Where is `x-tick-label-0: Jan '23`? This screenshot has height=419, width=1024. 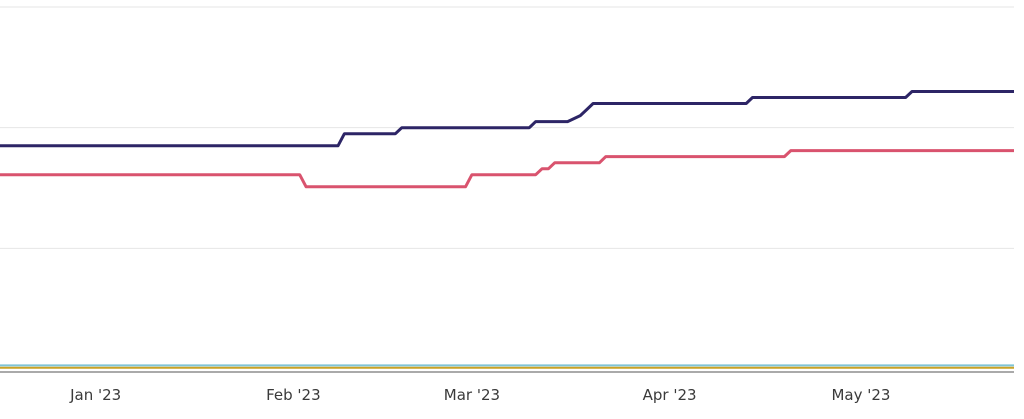 x-tick-label-0: Jan '23 is located at coordinates (95, 395).